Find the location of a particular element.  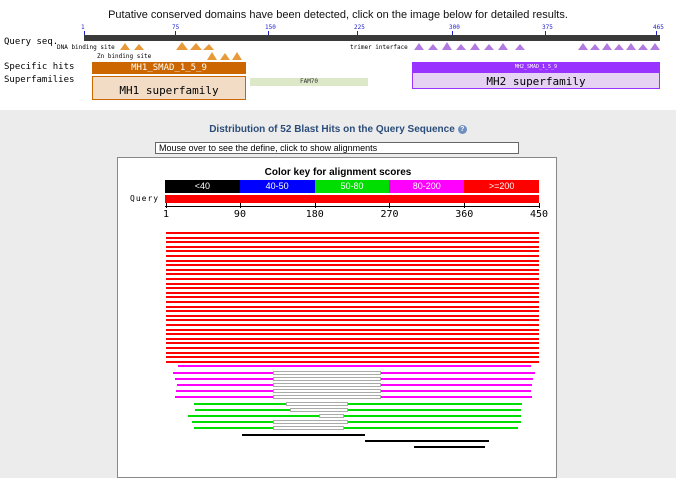

dna-binding-label: DNA binding site is located at coordinates (86, 47).